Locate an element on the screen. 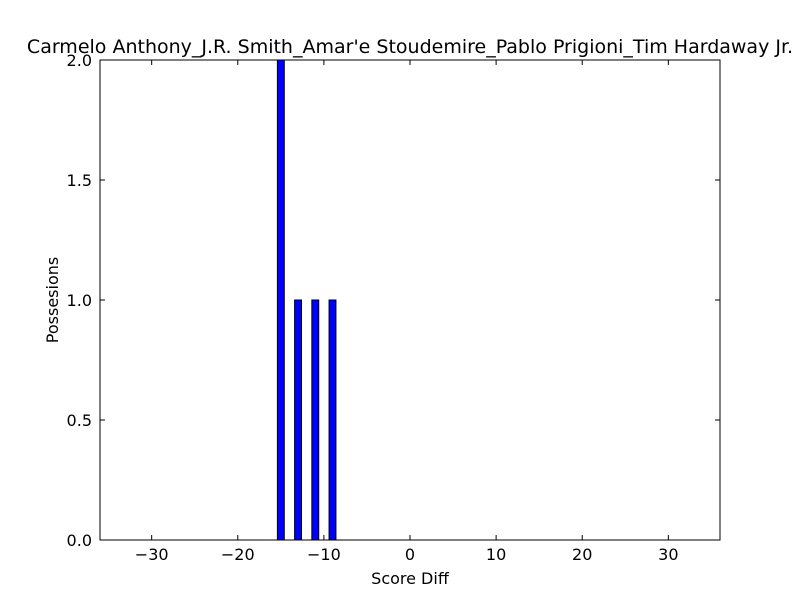 The image size is (800, 600). y-axis-label: Possesions is located at coordinates (52, 300).